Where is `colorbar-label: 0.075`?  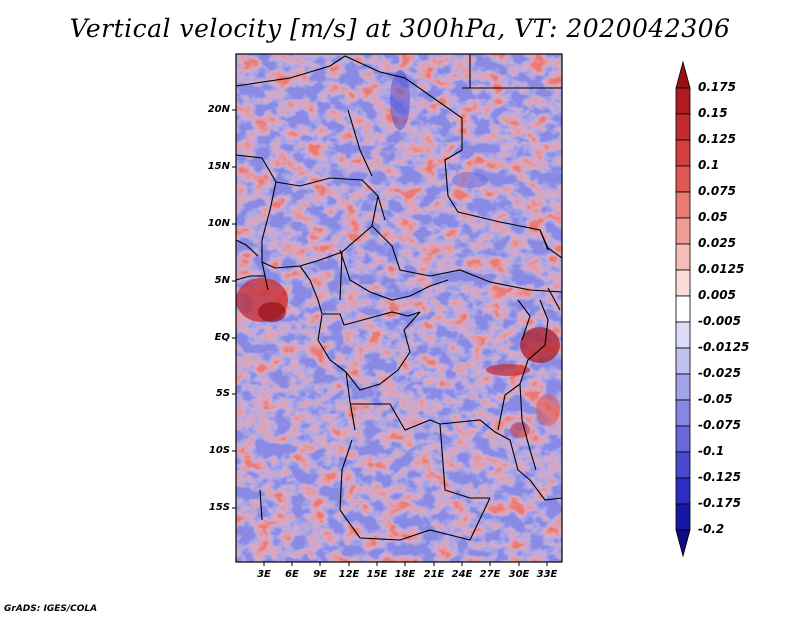 colorbar-label: 0.075 is located at coordinates (717, 191).